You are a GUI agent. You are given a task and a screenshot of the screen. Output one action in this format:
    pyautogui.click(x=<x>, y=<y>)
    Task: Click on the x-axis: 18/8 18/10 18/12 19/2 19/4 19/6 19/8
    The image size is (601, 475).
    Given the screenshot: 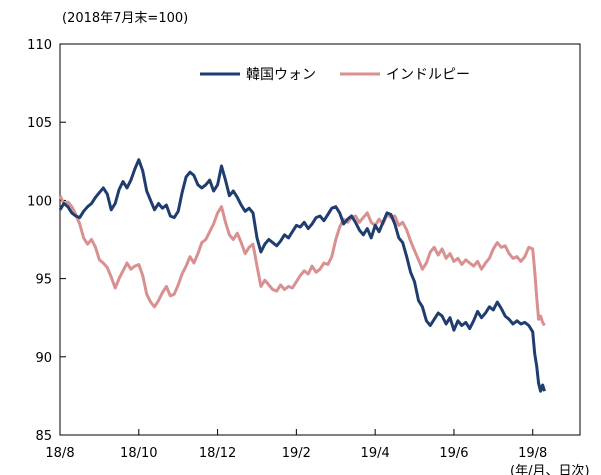 What is the action you would take?
    pyautogui.click(x=296, y=445)
    